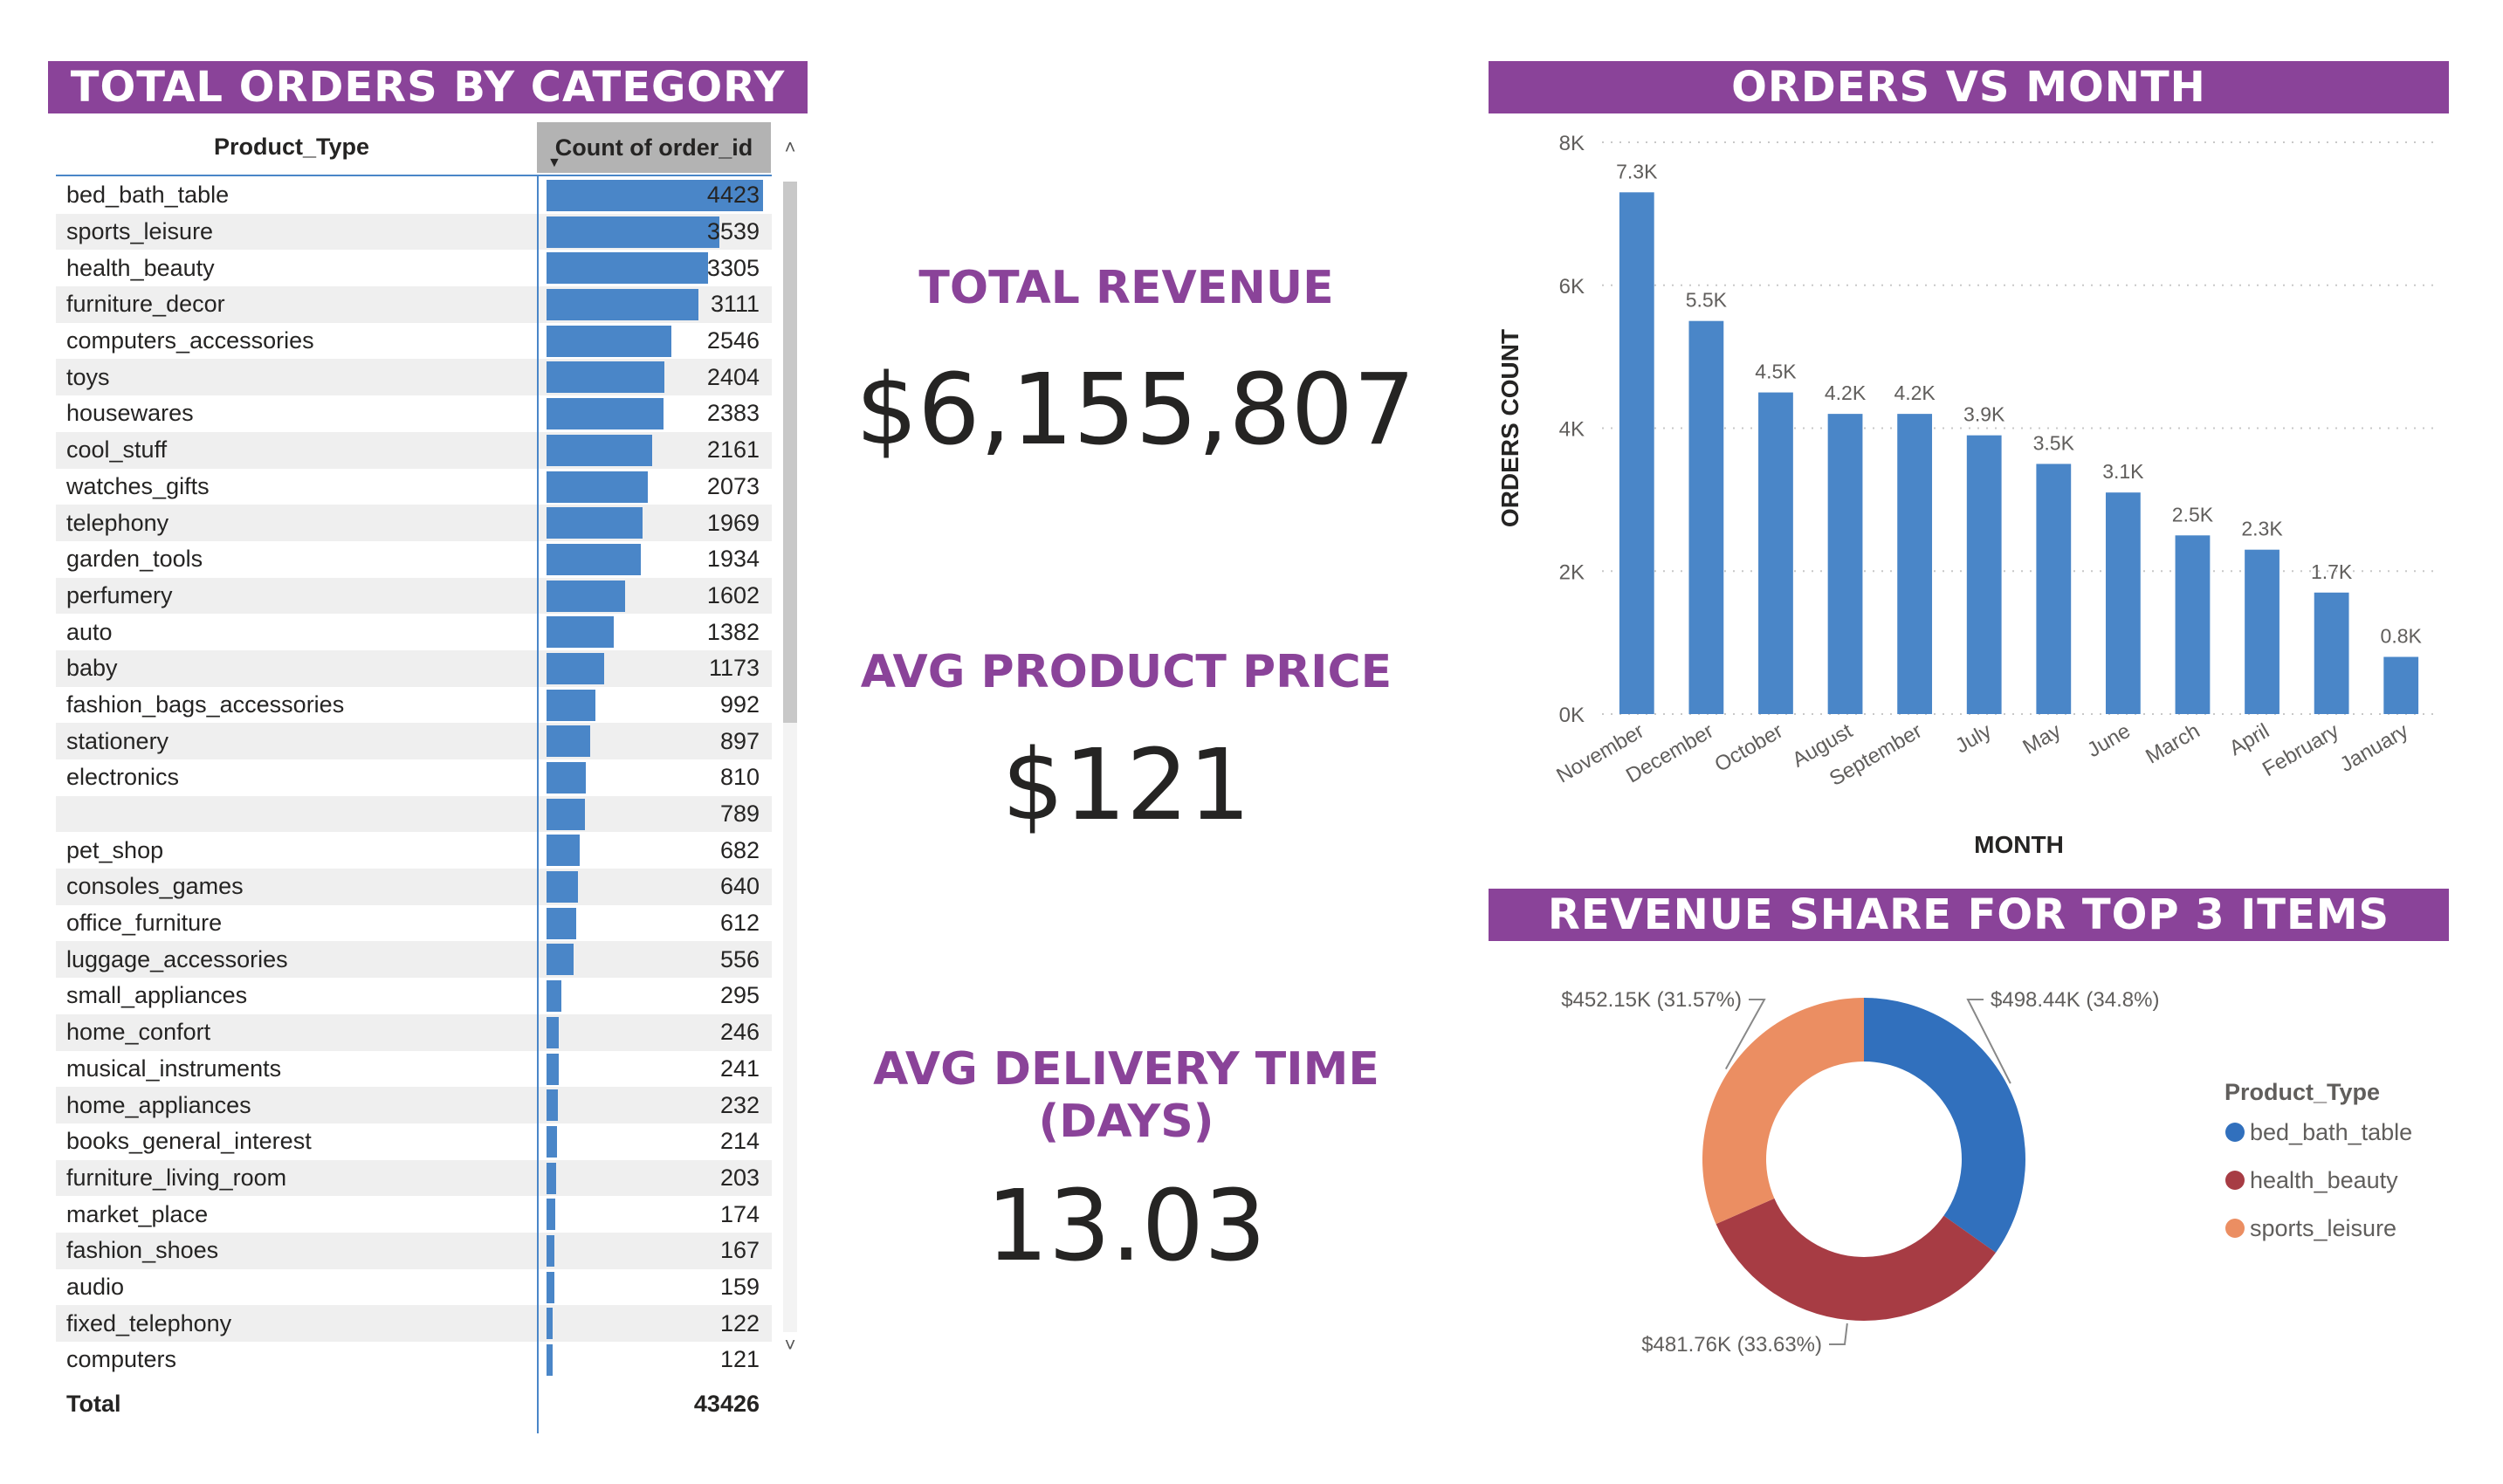 The height and width of the screenshot is (1484, 2503). I want to click on row-count: 556, so click(739, 958).